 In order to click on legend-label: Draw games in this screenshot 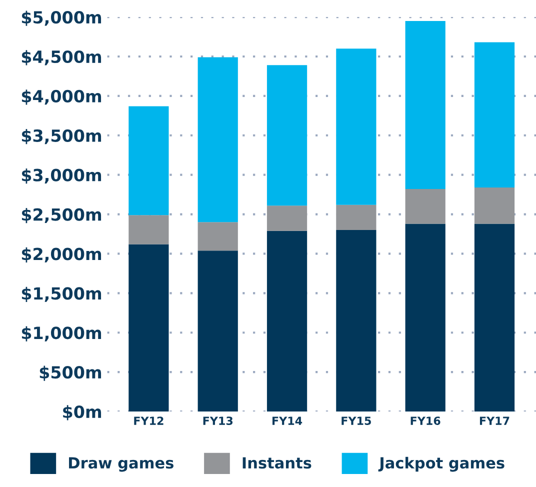, I will do `click(121, 464)`.